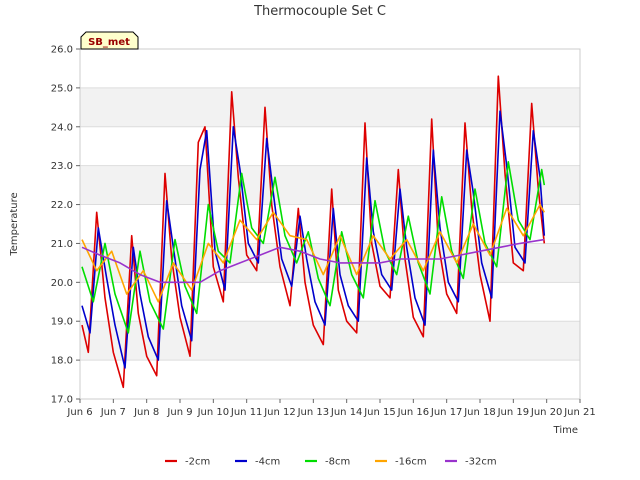  I want to click on legend: -2cm -4cm -8cm -16cm -32cm, so click(331, 462).